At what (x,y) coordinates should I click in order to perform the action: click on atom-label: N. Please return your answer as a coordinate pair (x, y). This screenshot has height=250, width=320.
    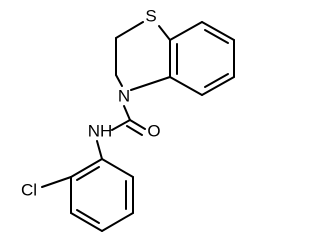
    Looking at the image, I should click on (124, 95).